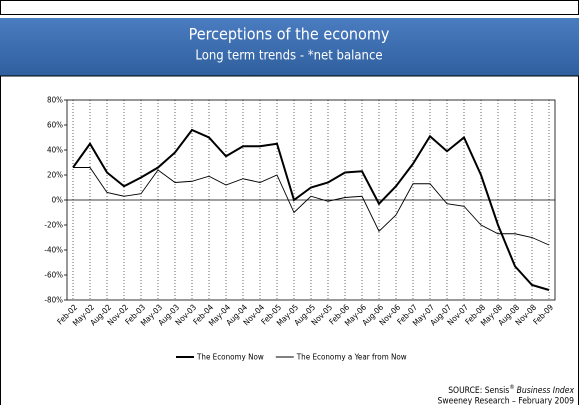 This screenshot has width=579, height=405. I want to click on chart-subtitle: Long term trends - *net balance, so click(288, 56).